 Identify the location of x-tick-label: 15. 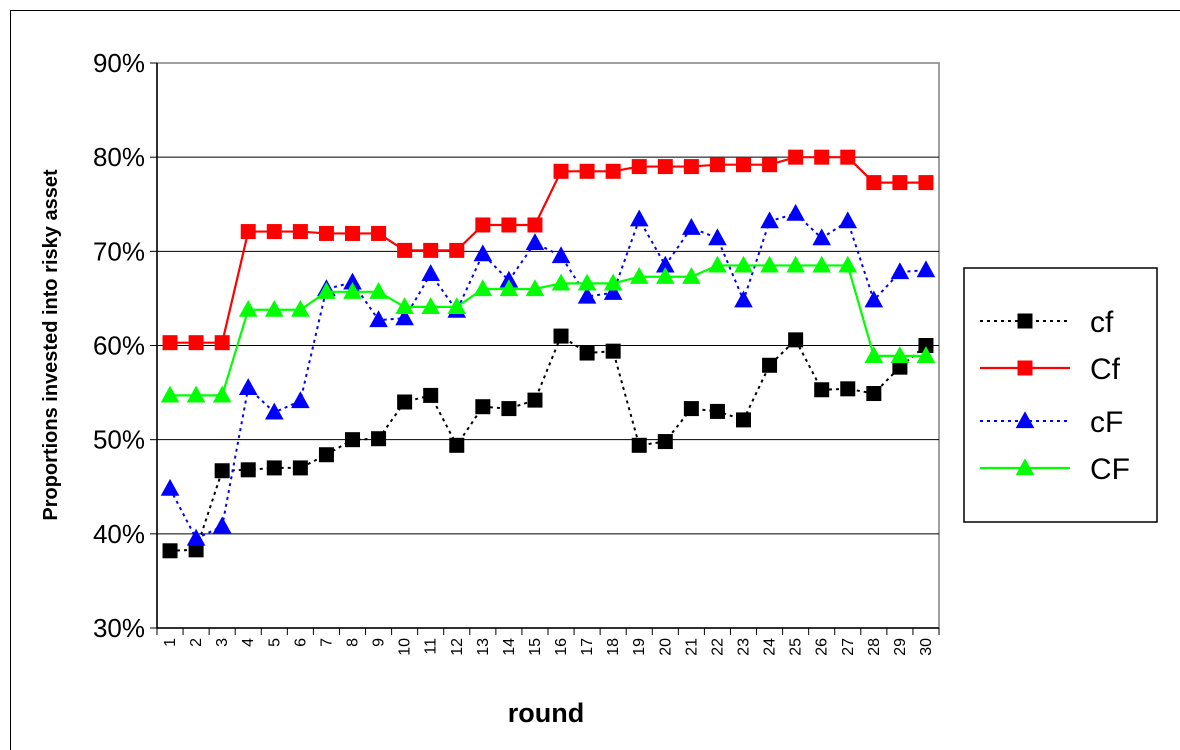
(535, 647).